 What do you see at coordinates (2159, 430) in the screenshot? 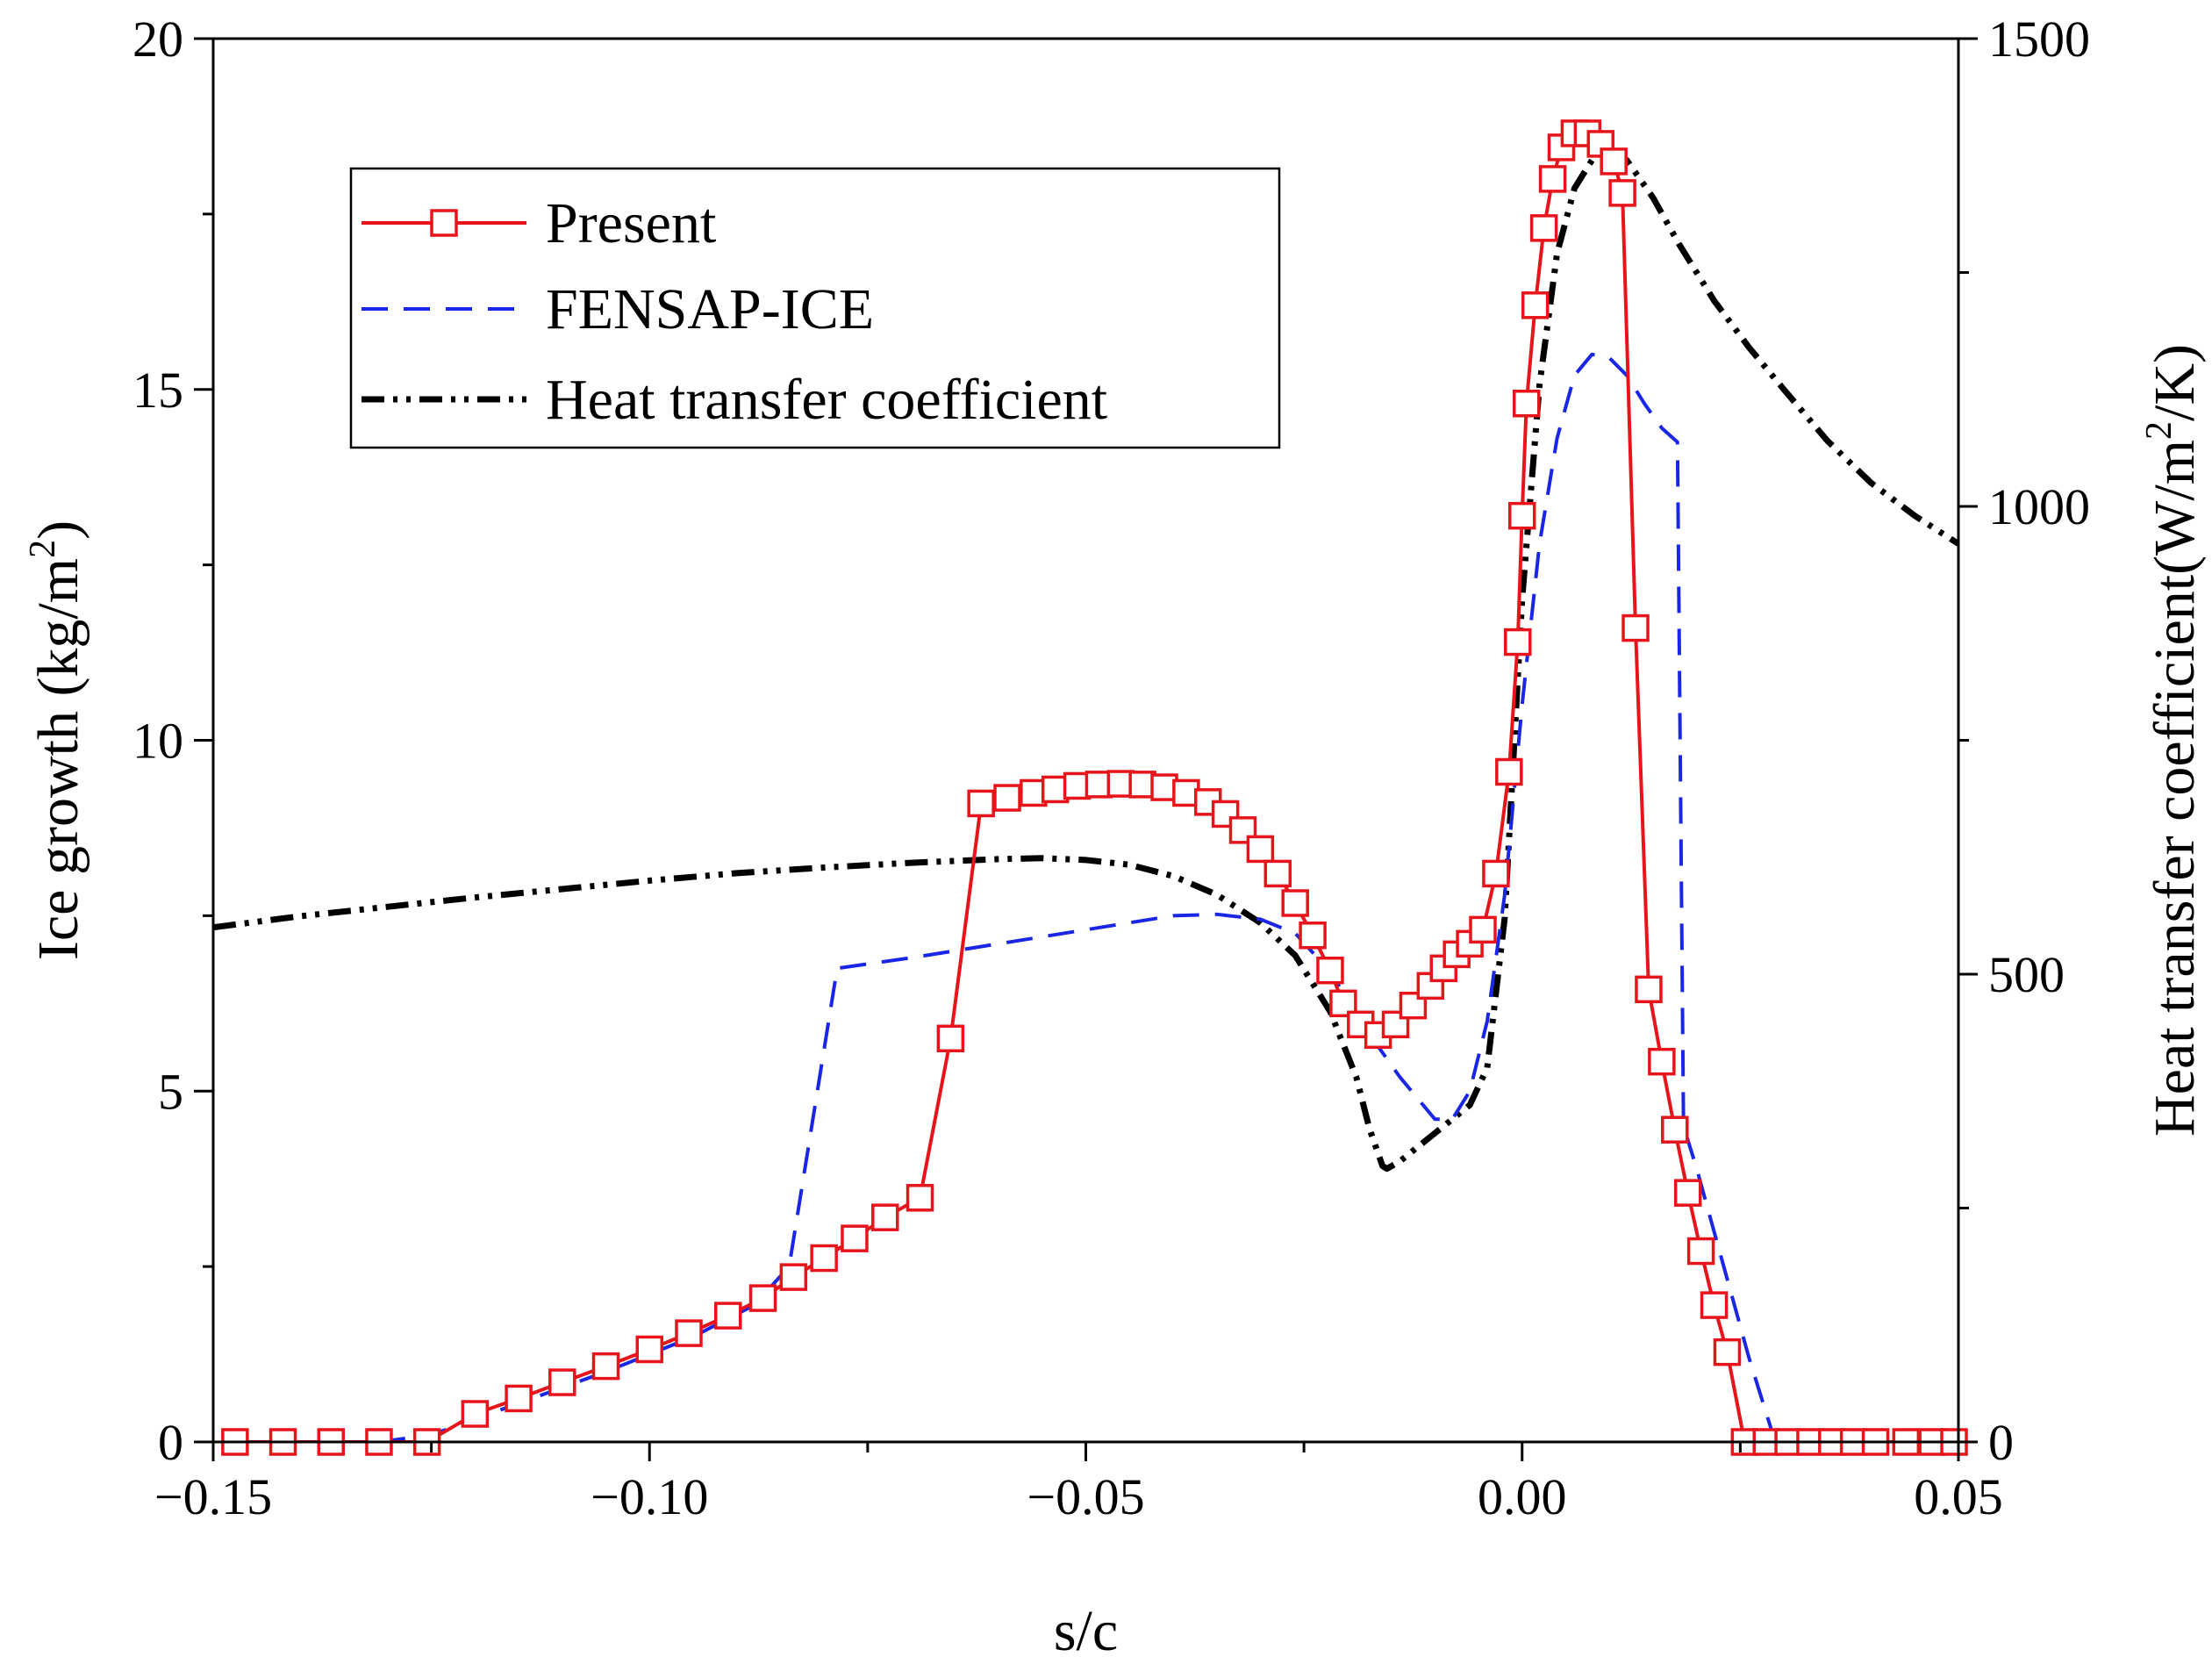
I see `y-right-title-sup: 2` at bounding box center [2159, 430].